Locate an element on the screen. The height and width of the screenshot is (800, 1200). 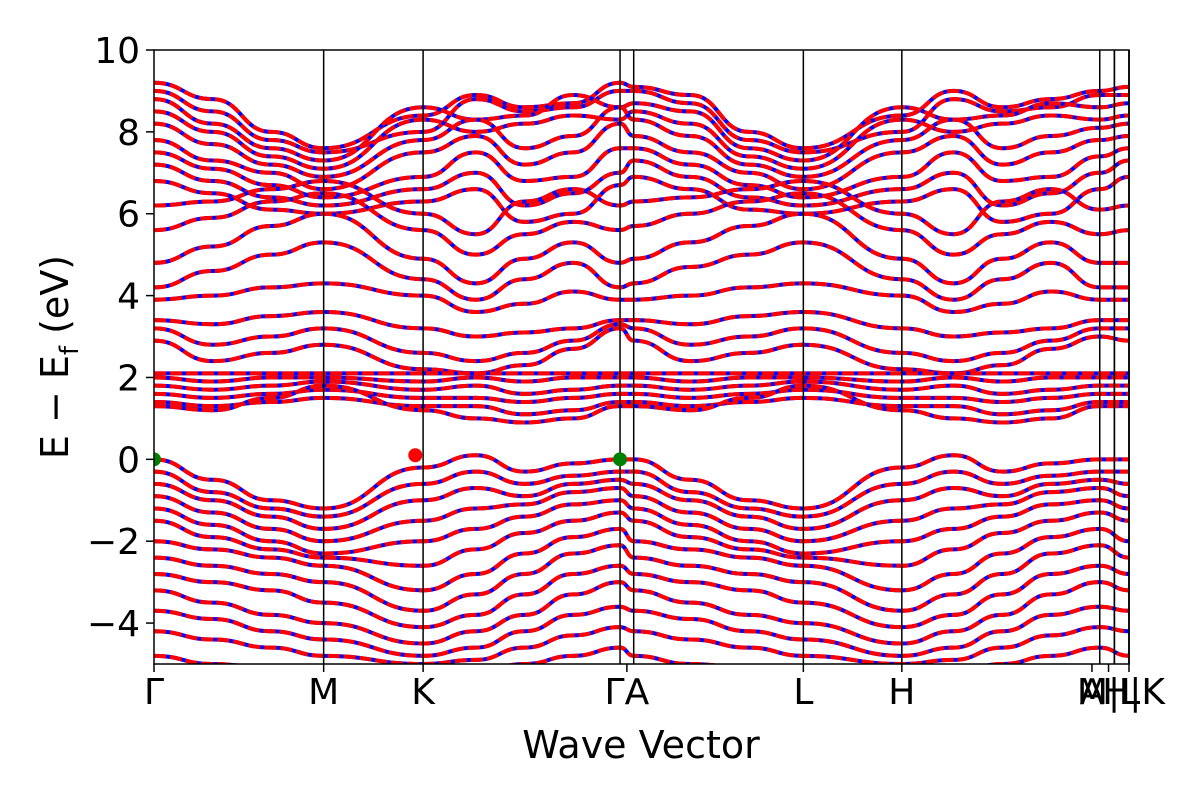
x-tick-label-8: H|K is located at coordinates (1134, 692).